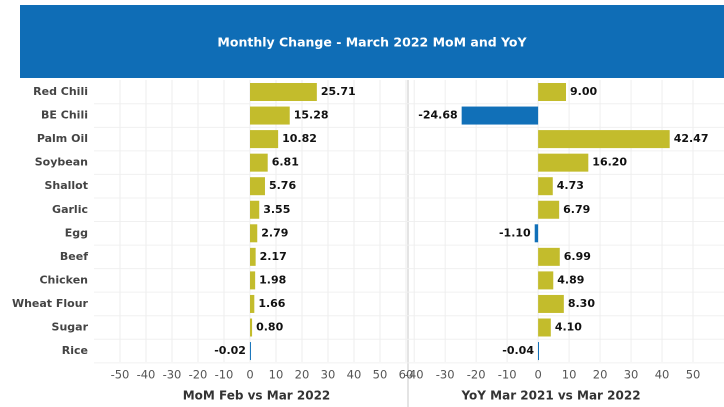 The image size is (724, 407). What do you see at coordinates (299, 138) in the screenshot?
I see `data-label: 10.82` at bounding box center [299, 138].